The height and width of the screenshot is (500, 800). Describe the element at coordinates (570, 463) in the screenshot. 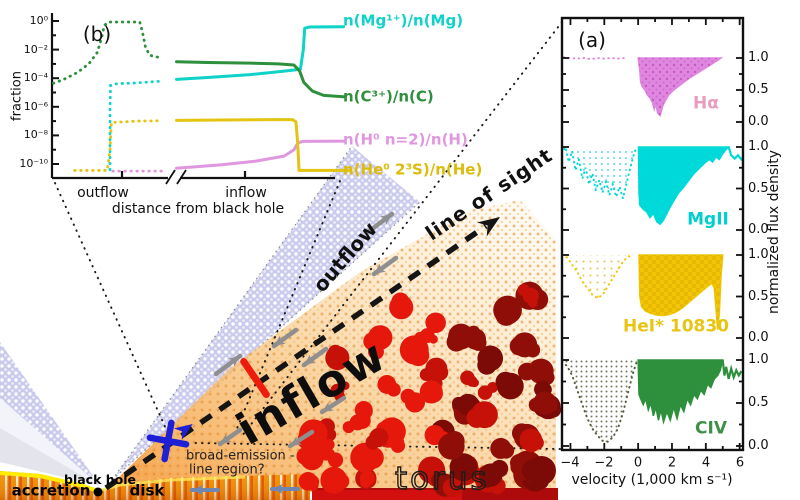

I see `x-tick-label: −4` at that location.